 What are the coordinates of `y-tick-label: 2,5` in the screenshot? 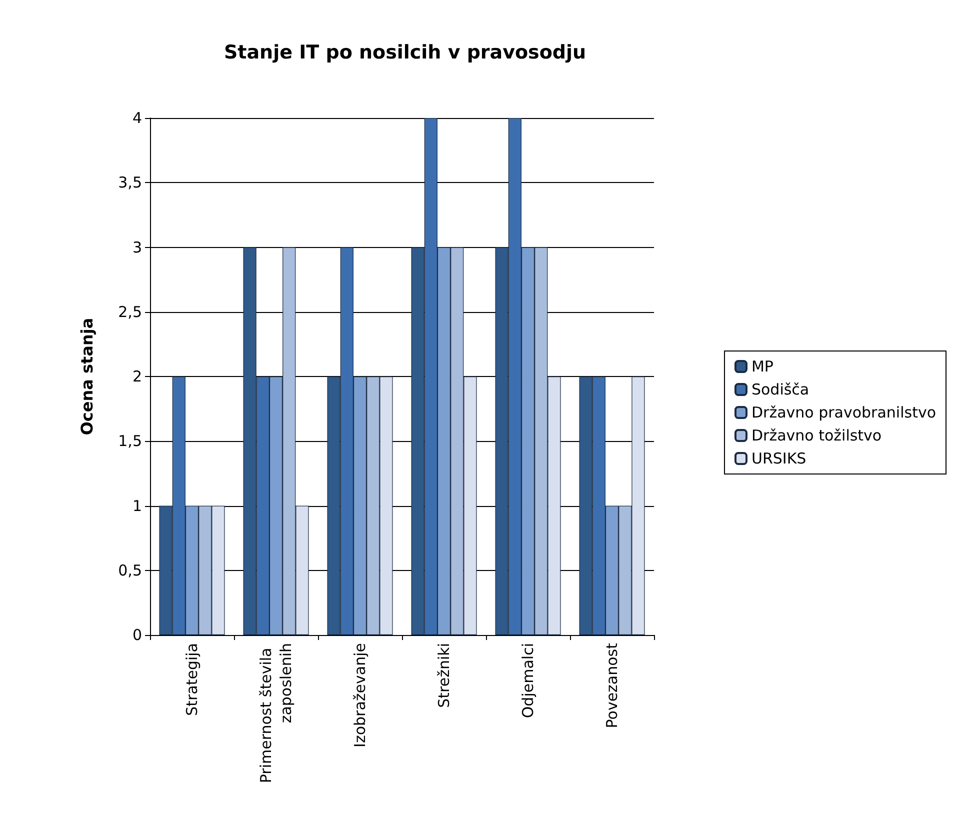 It's located at (130, 311).